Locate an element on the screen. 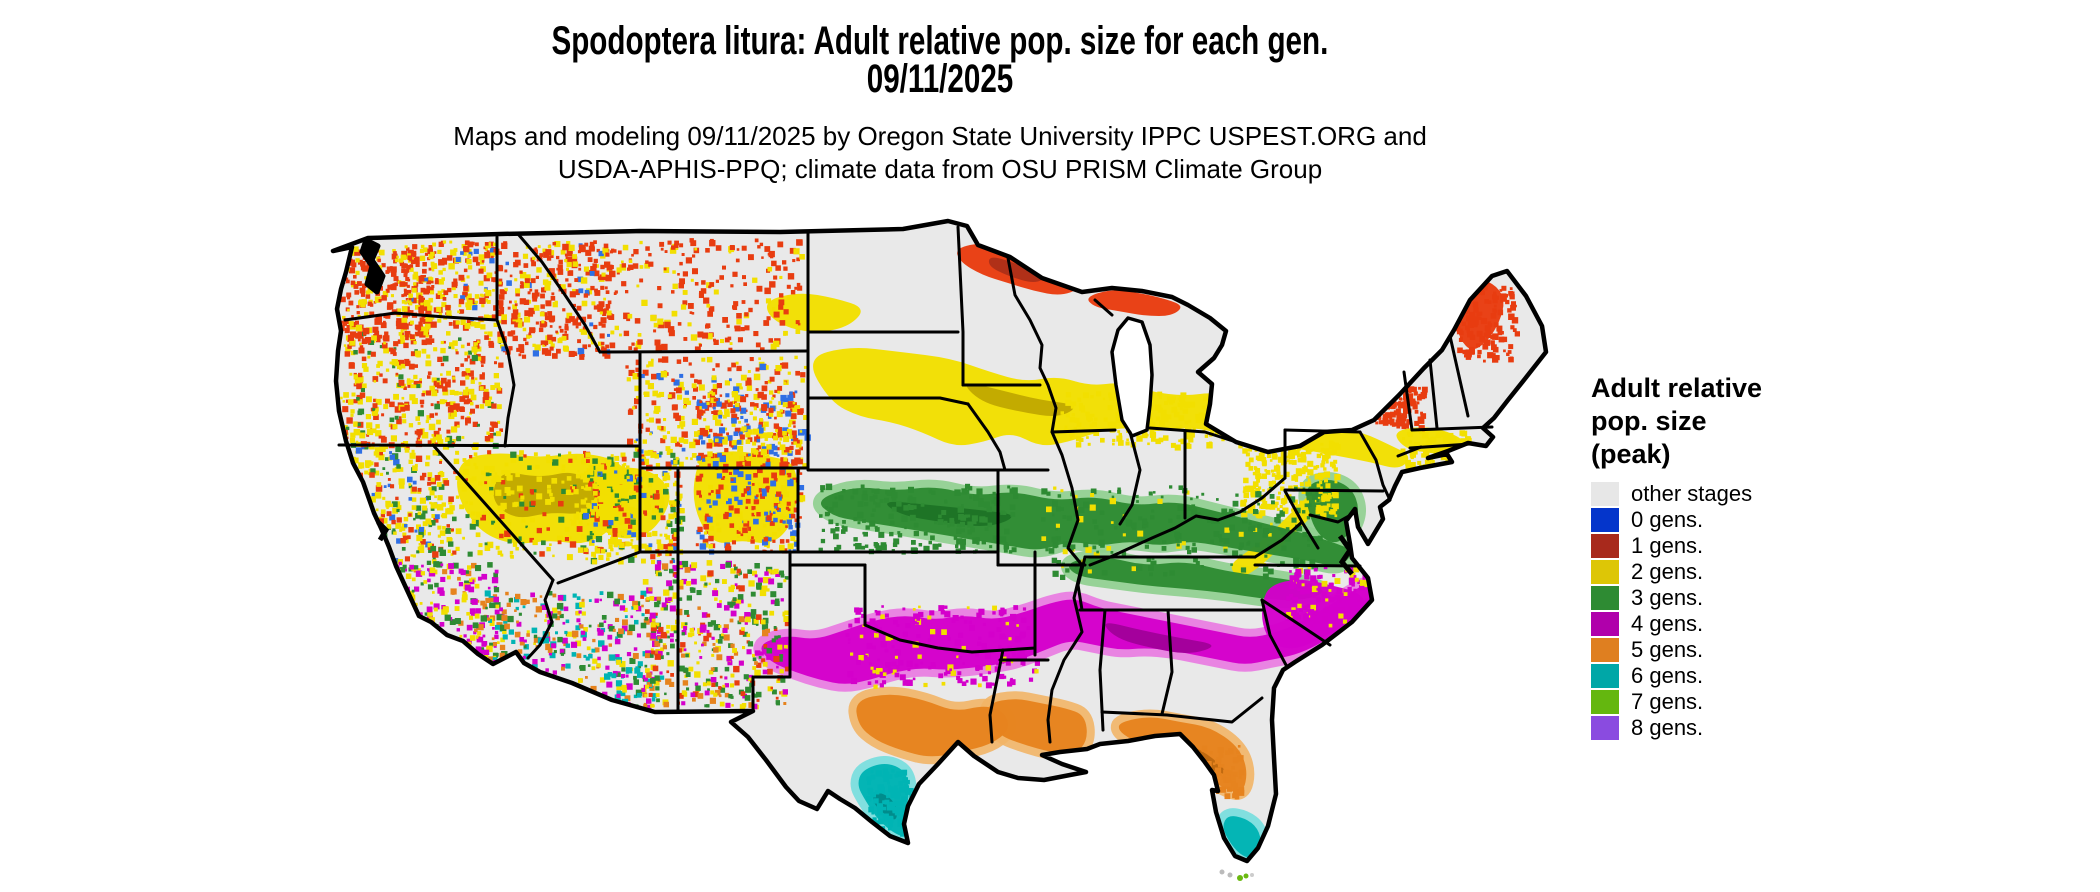 This screenshot has height=892, width=2100. legend-item: 0 gens. is located at coordinates (1756, 520).